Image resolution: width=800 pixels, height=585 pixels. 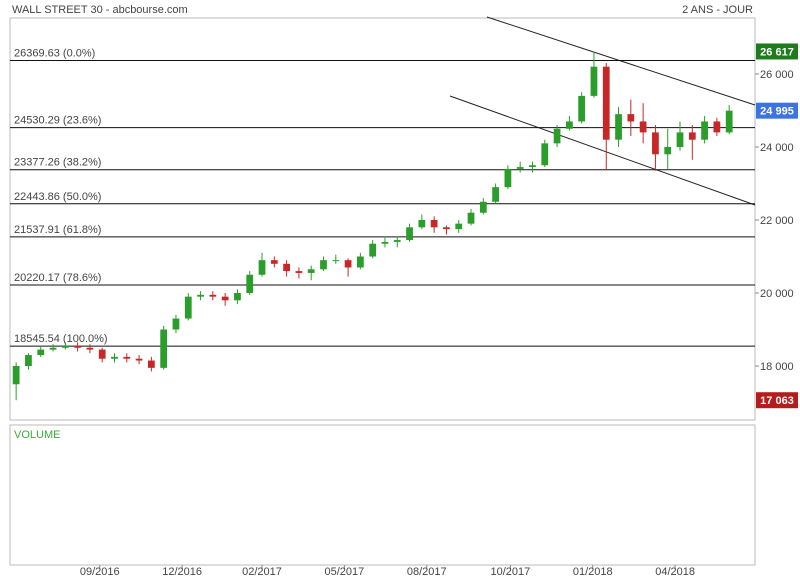 What do you see at coordinates (510, 572) in the screenshot?
I see `x-tick-label: 10/2017` at bounding box center [510, 572].